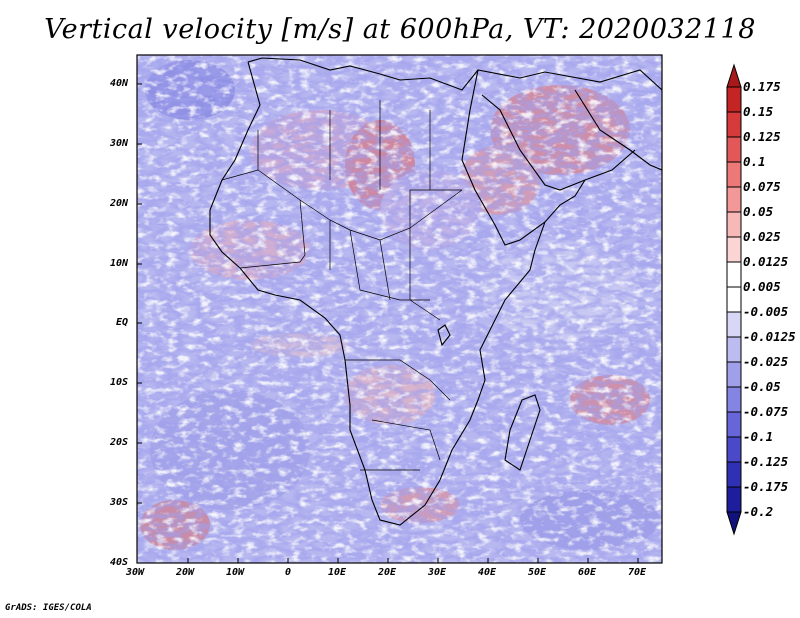 The image size is (800, 618). I want to click on colorbar-label: -0.0125, so click(769, 336).